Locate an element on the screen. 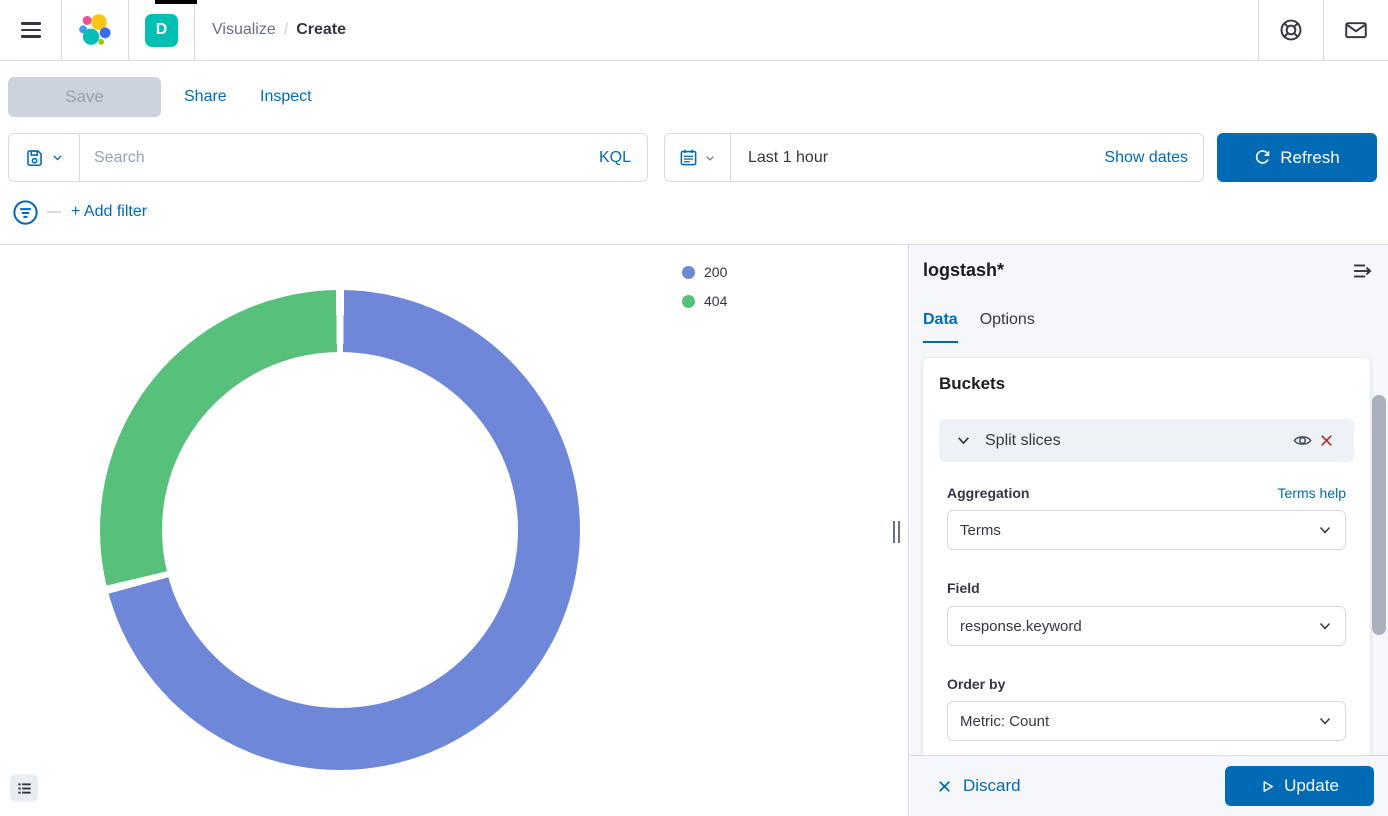 The image size is (1388, 816). panel-resize-handle is located at coordinates (896, 532).